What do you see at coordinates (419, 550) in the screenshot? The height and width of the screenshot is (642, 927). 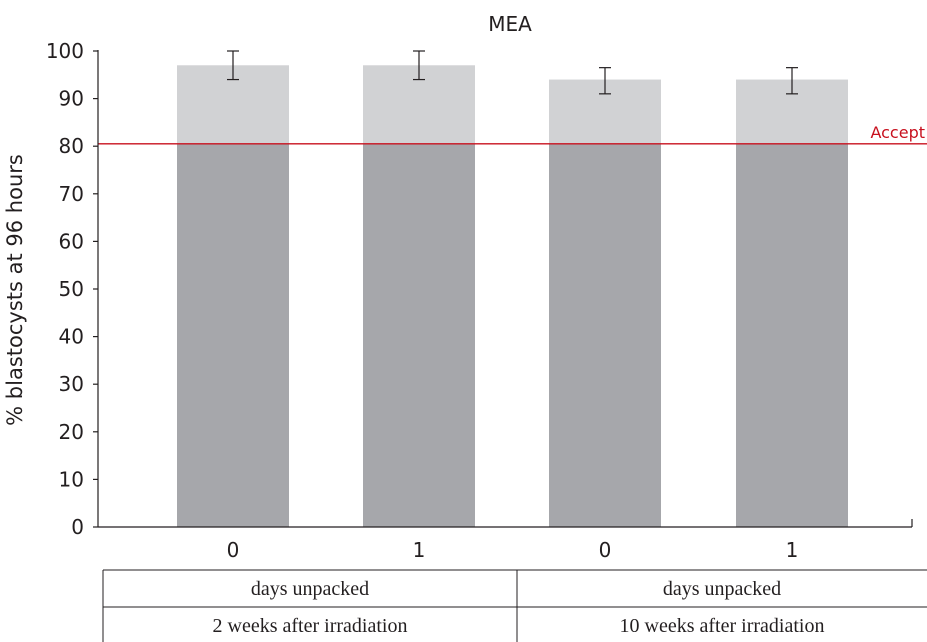 I see `x-tick-label-1: 1` at bounding box center [419, 550].